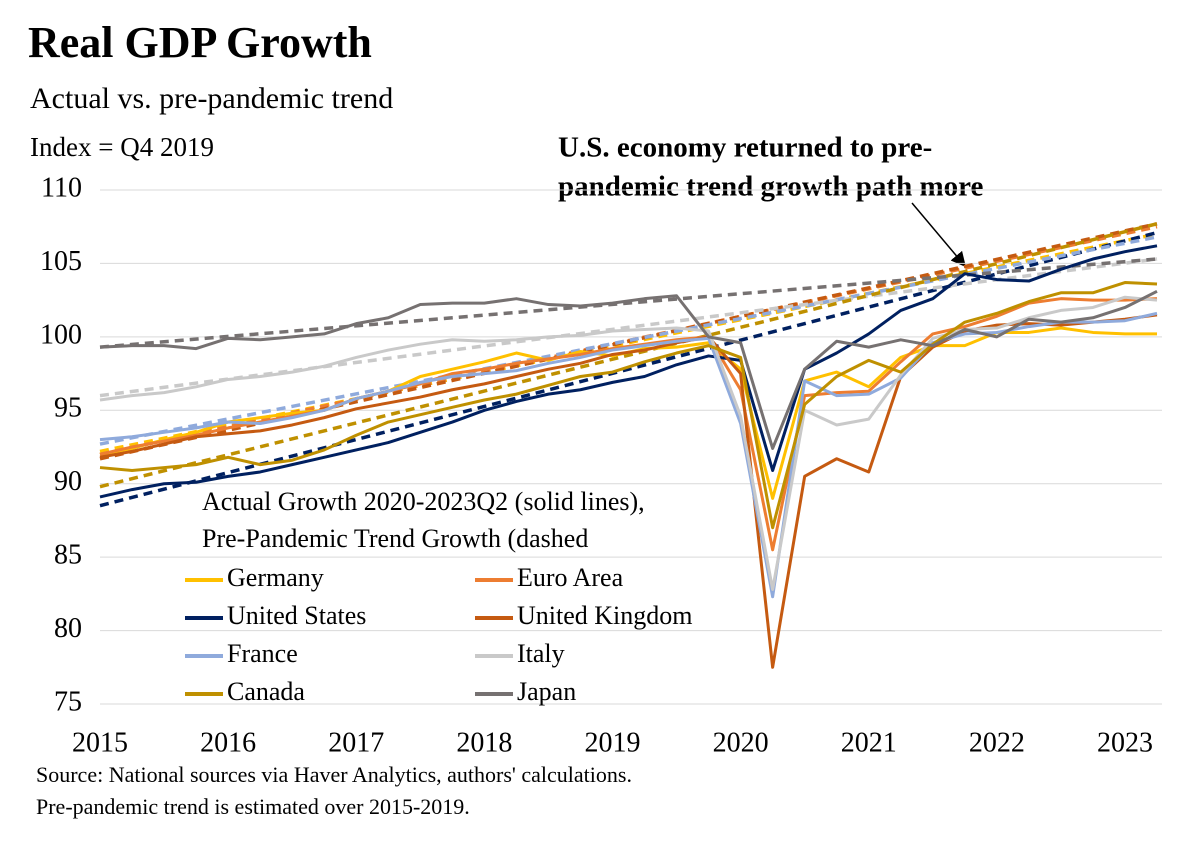 The image size is (1200, 844). I want to click on x-tick-label: 2022, so click(997, 742).